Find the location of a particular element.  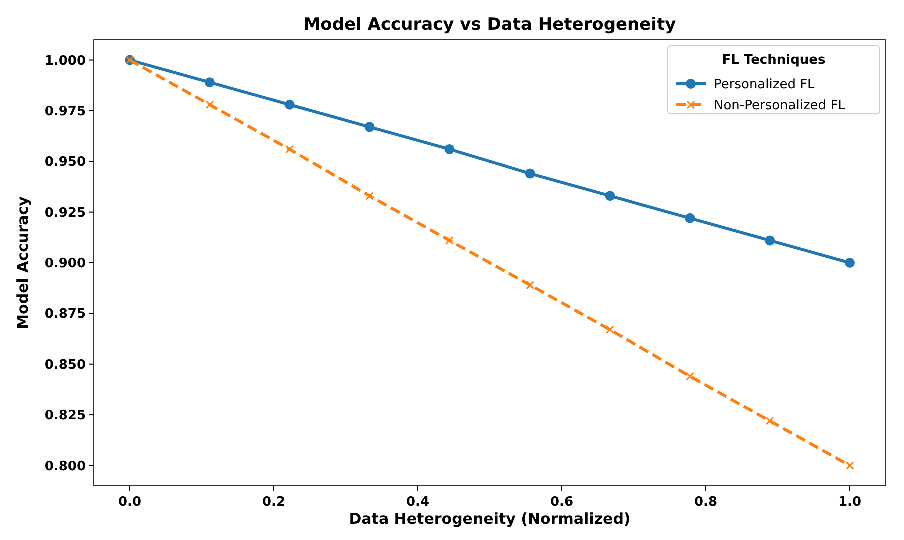

legend-label: Personalized FL is located at coordinates (765, 85).